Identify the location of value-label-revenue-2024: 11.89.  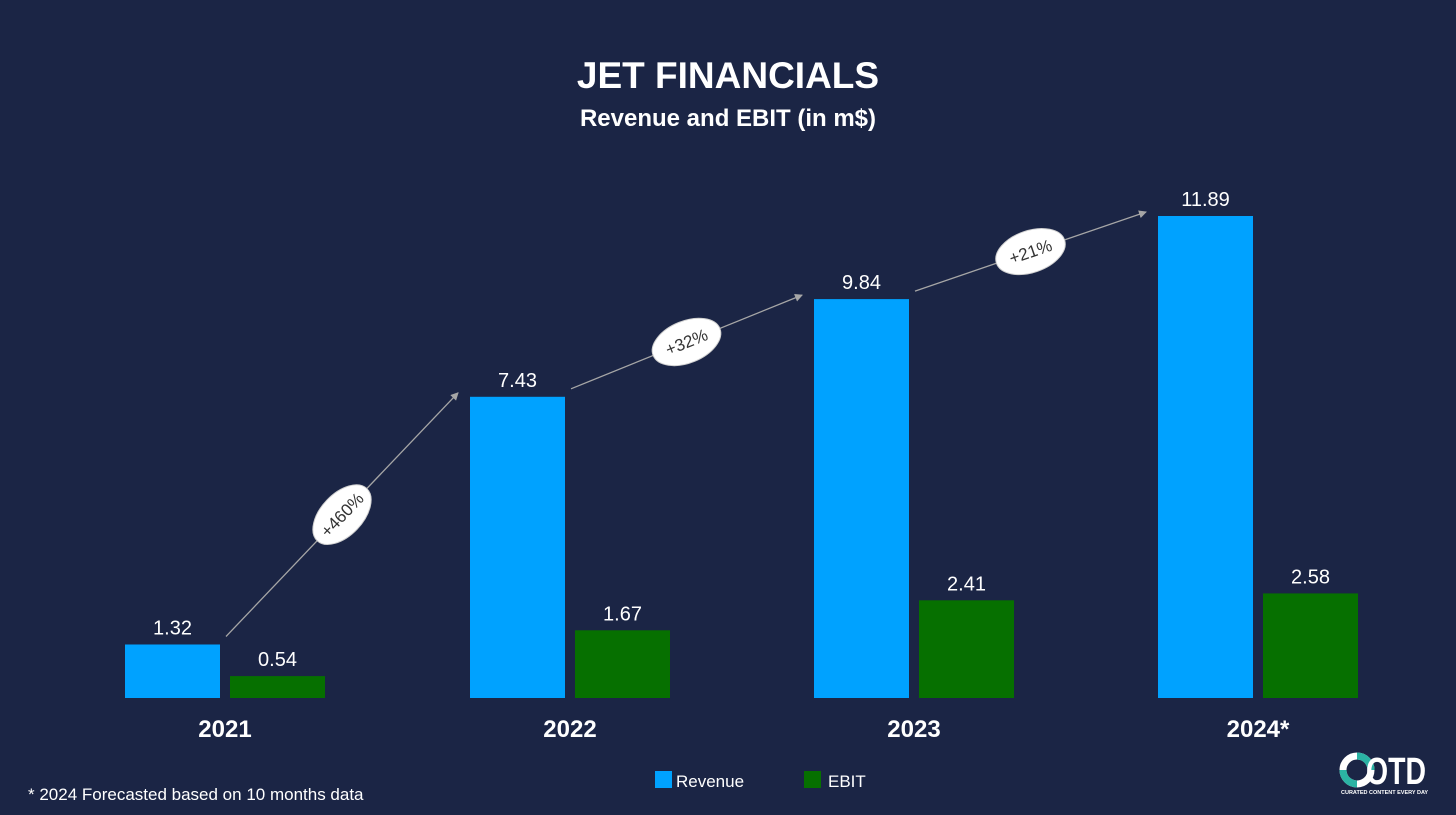
(1205, 200).